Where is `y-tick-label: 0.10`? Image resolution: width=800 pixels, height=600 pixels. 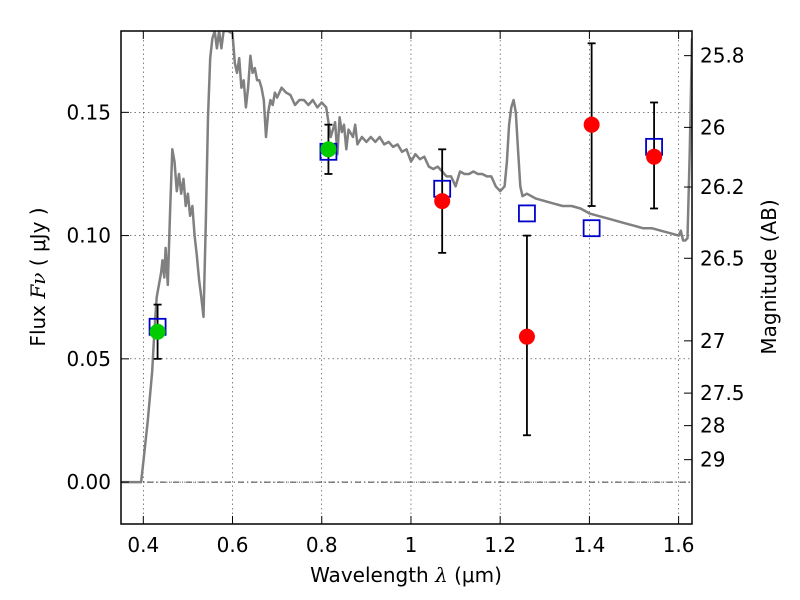 y-tick-label: 0.10 is located at coordinates (88, 236).